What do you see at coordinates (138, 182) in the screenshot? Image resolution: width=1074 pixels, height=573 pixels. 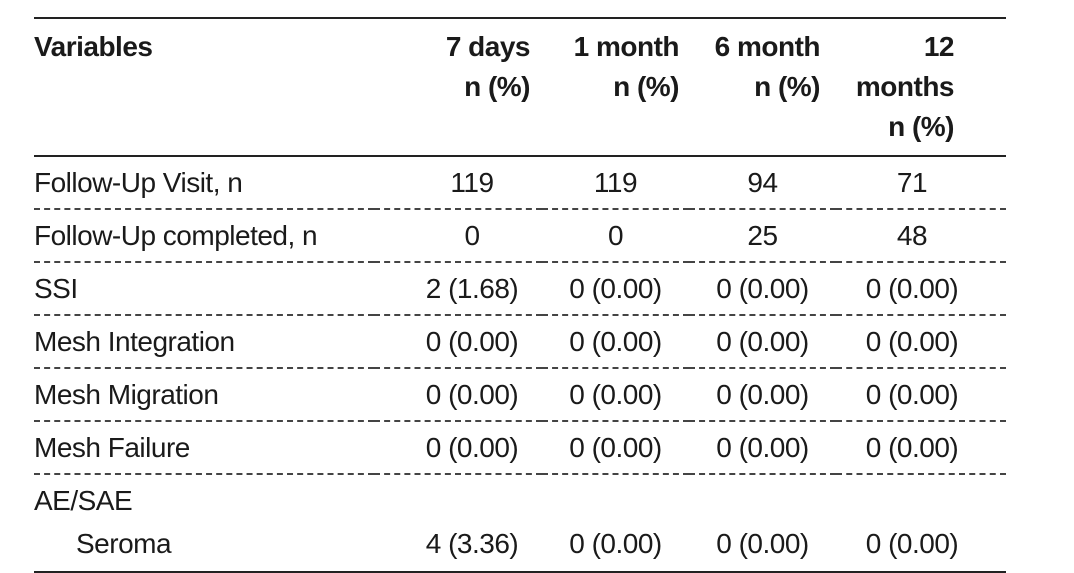 I see `row-label: Follow-Up Visit, n` at bounding box center [138, 182].